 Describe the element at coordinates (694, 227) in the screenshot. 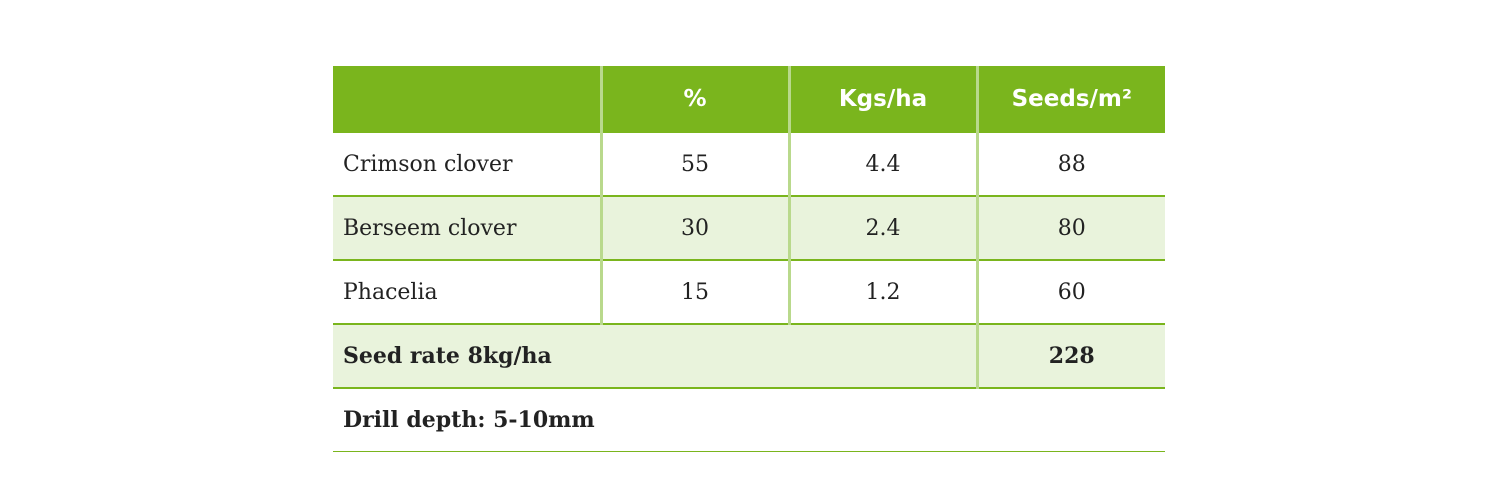

I see `cell: 30` at that location.